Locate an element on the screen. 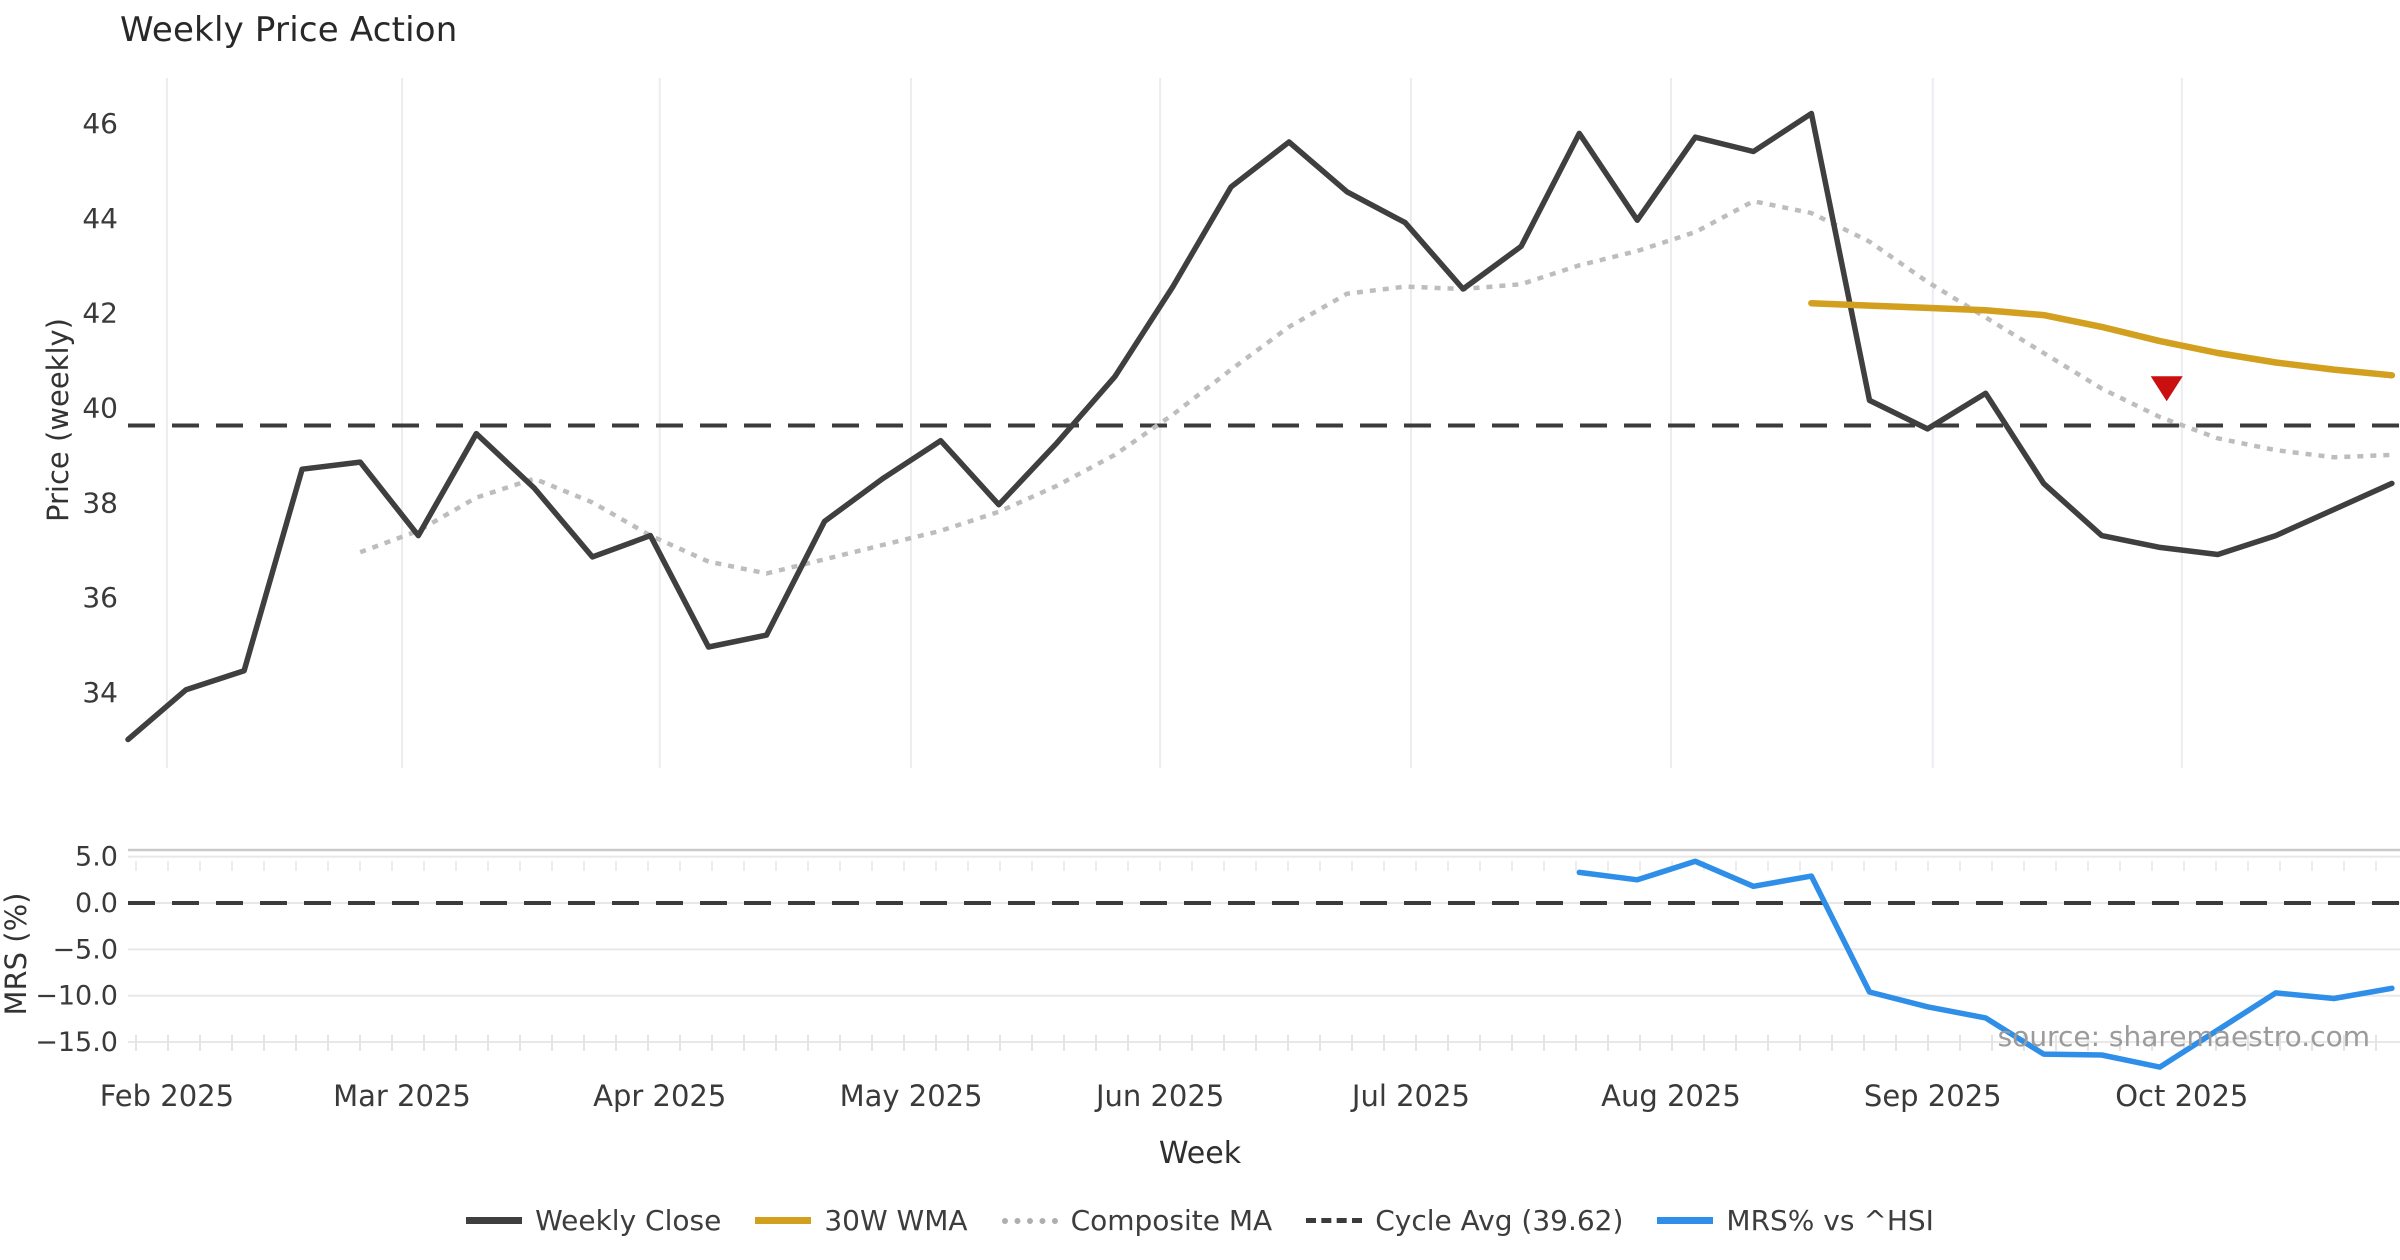  price-ytick-label: 34 is located at coordinates (100, 692).